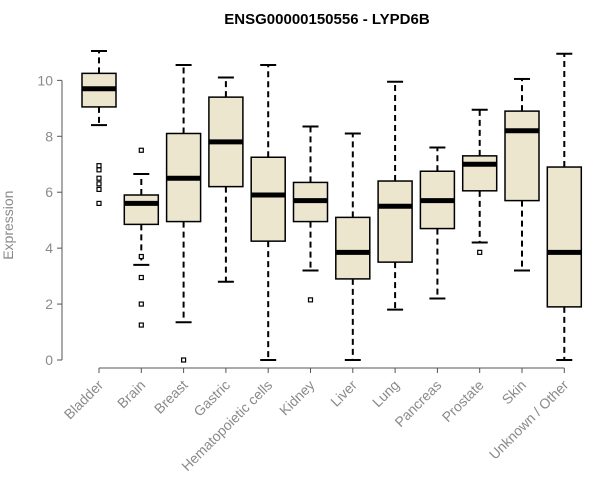 This screenshot has height=500, width=600. I want to click on x-tick-label: Skin, so click(514, 392).